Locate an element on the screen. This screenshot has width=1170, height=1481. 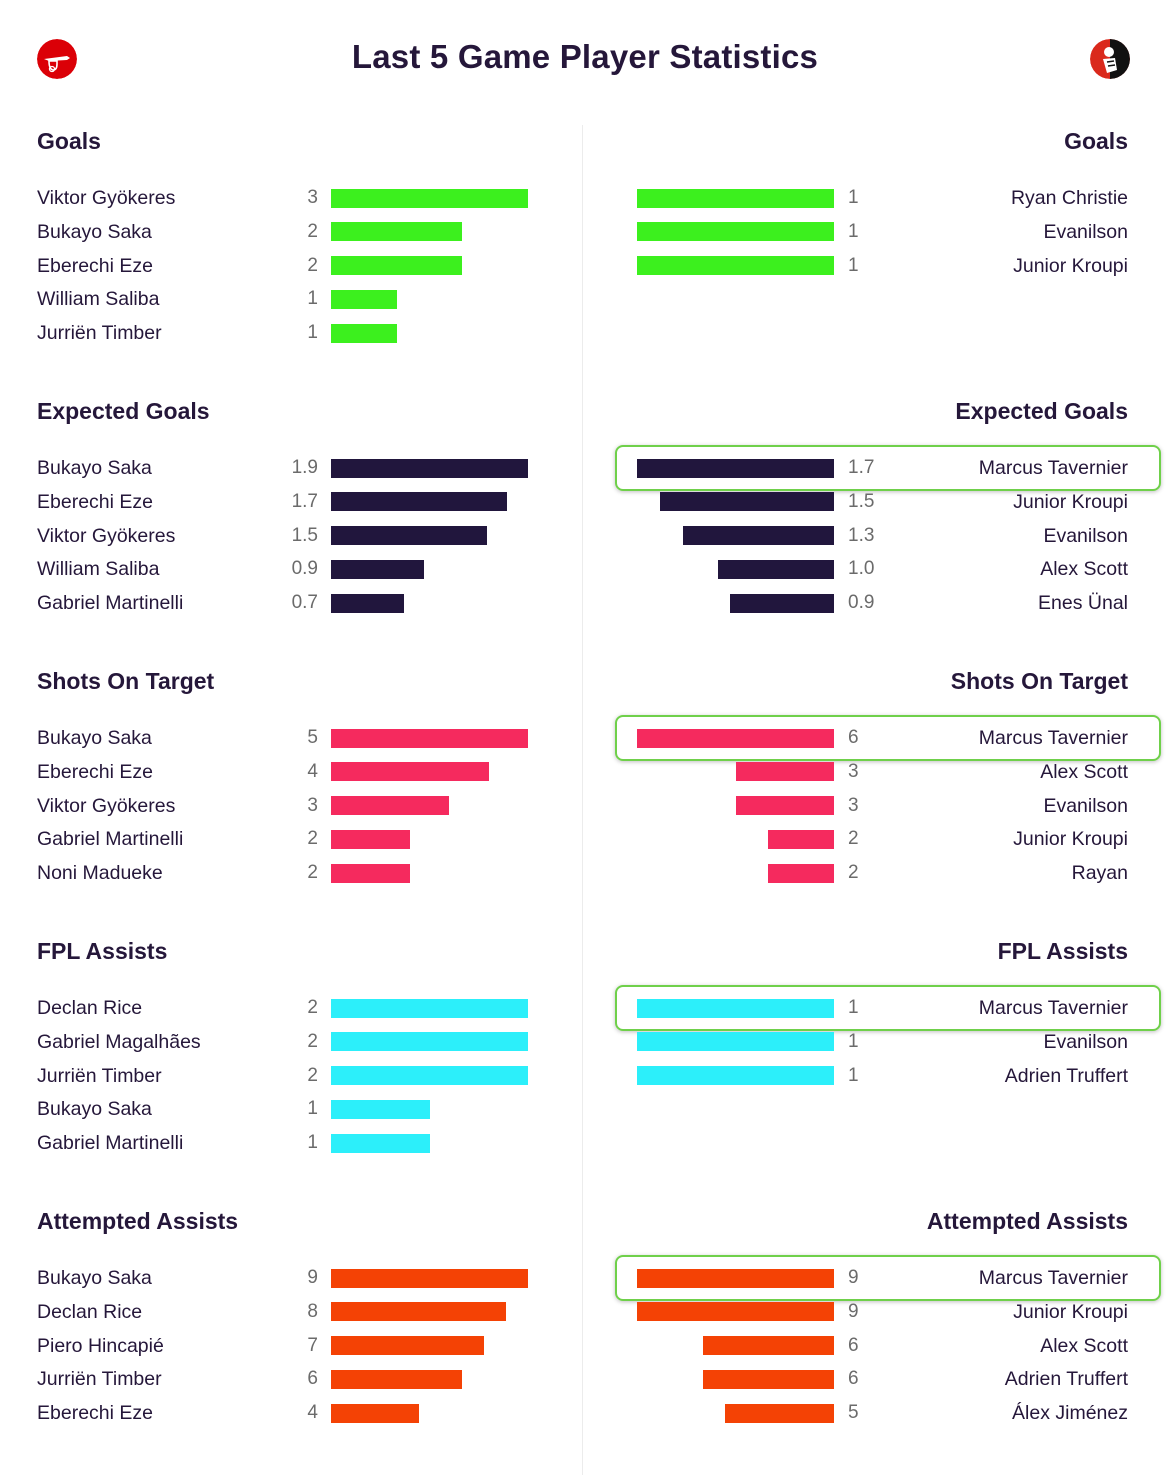
stat-value: 1.9 is located at coordinates (304, 467).